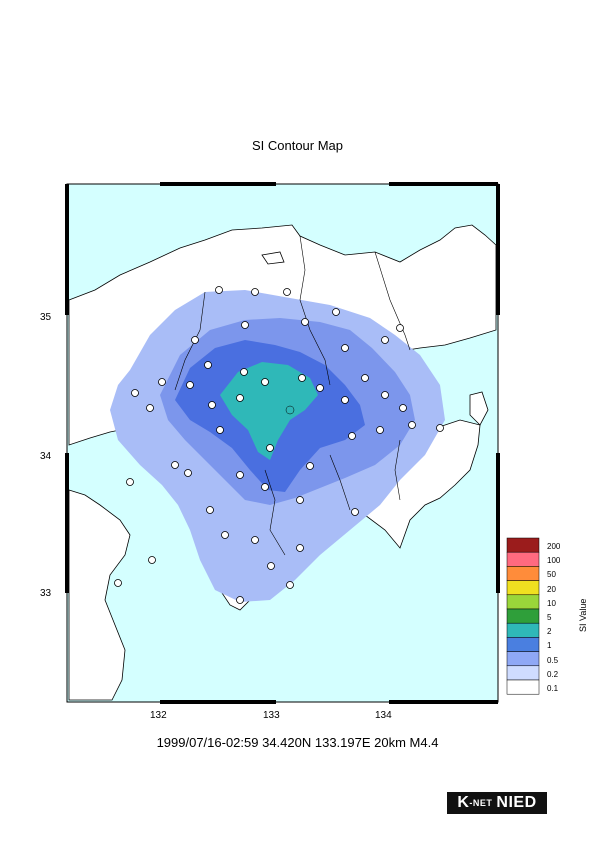 Image resolution: width=595 pixels, height=842 pixels. What do you see at coordinates (46, 593) in the screenshot?
I see `lat-label-33: 33` at bounding box center [46, 593].